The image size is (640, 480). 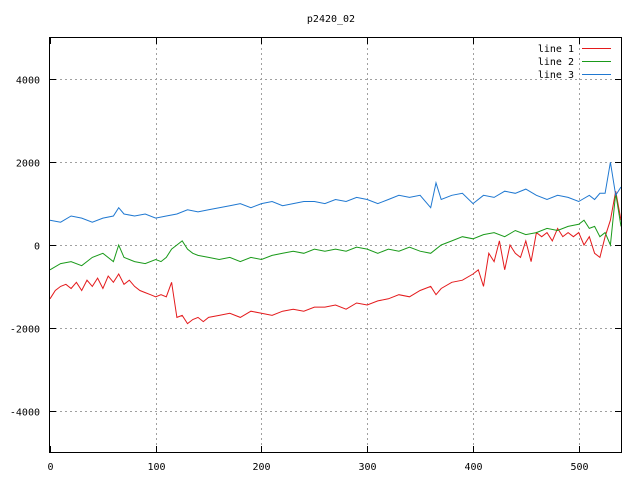 I want to click on legend: line 1 line 2 line 3, so click(x=574, y=62).